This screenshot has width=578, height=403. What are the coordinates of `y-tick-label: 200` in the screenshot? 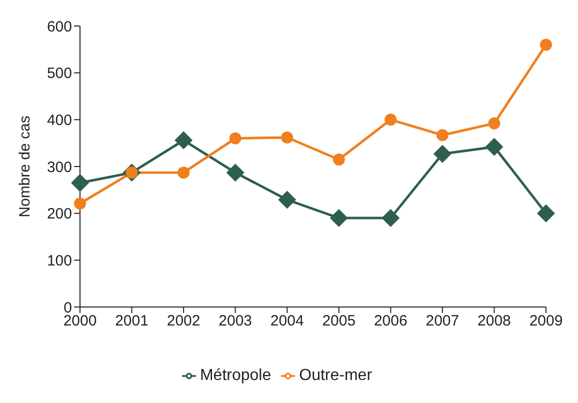 It's located at (59, 214).